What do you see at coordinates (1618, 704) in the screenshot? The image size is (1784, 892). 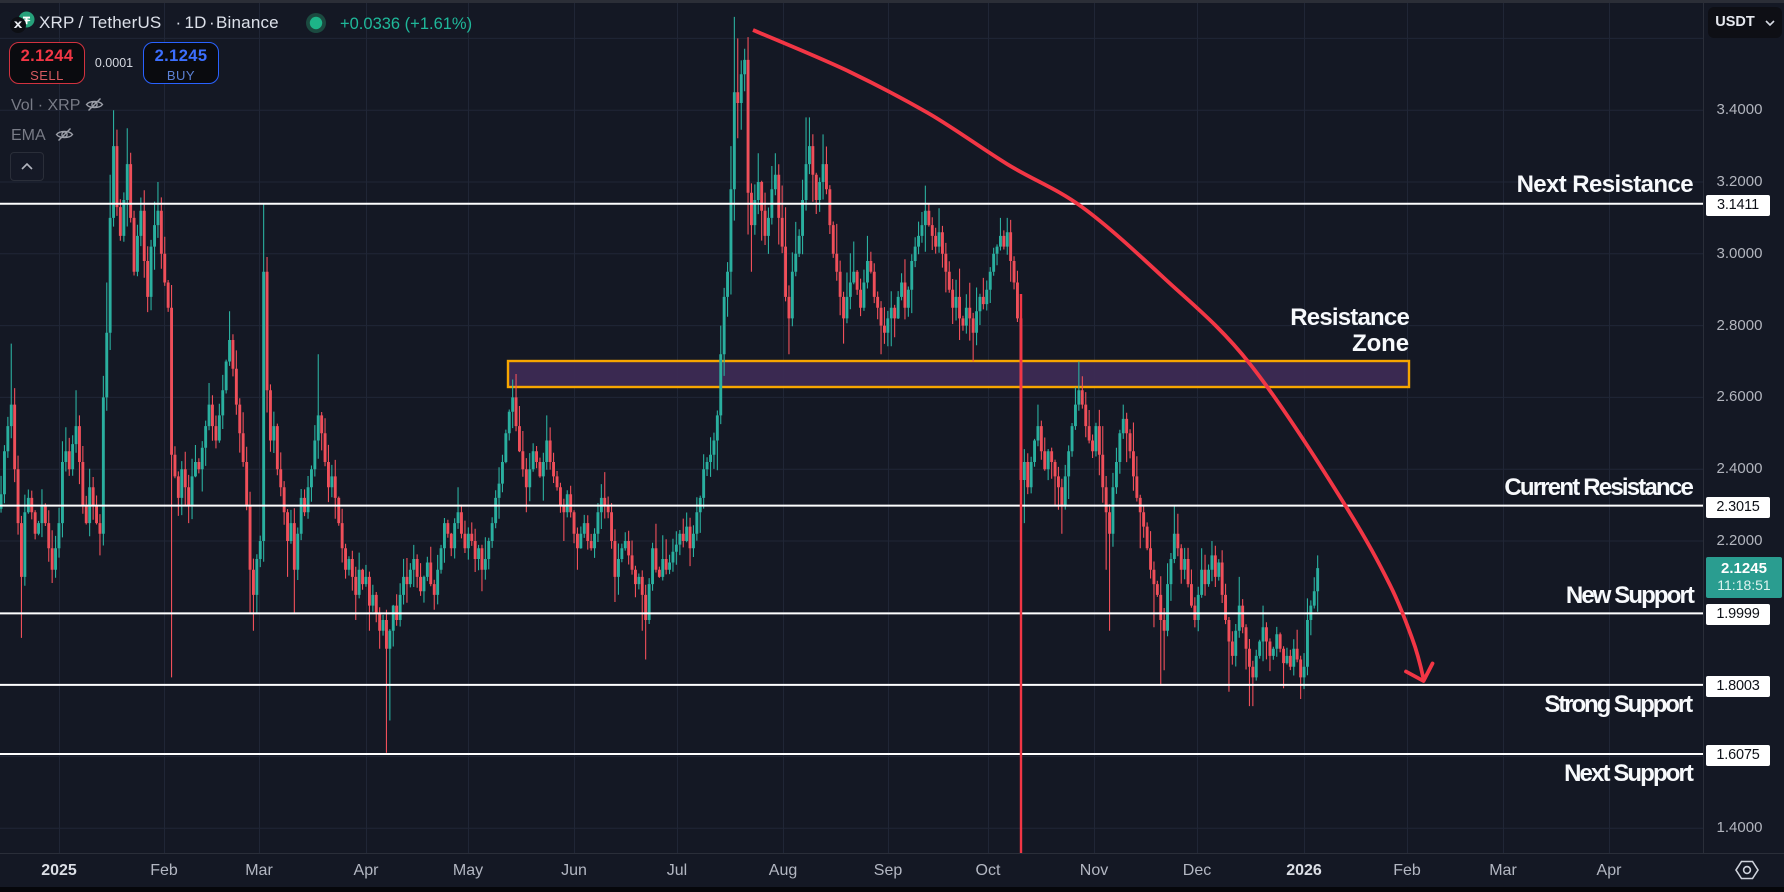 I see `svg-text: Strong Support` at bounding box center [1618, 704].